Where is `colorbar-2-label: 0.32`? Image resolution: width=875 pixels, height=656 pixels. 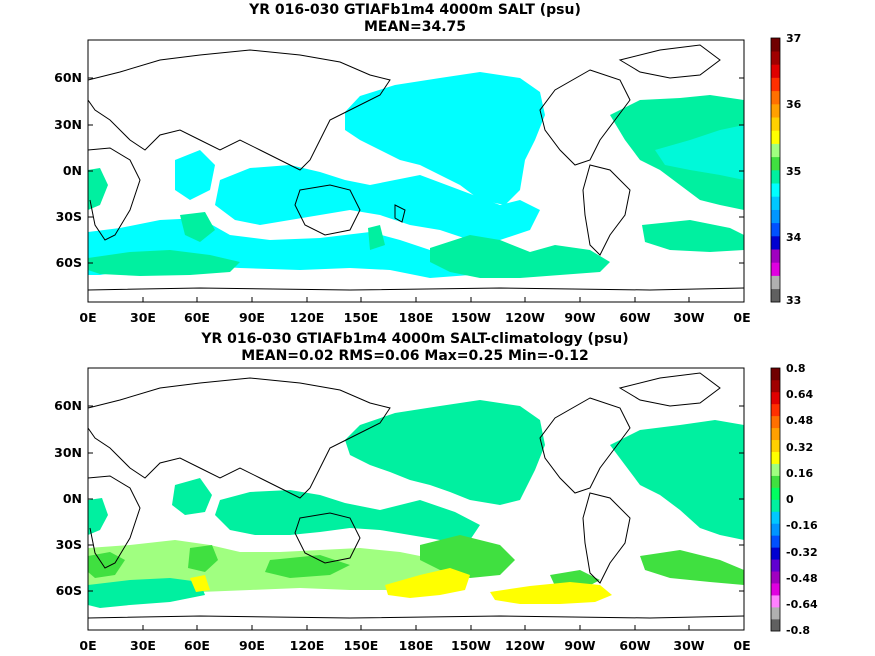 colorbar-2-label: 0.32 is located at coordinates (799, 447).